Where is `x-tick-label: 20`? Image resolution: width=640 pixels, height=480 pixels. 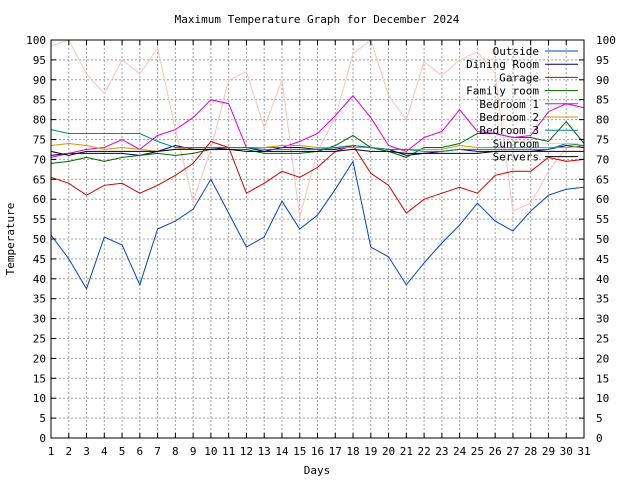 x-tick-label: 20 is located at coordinates (388, 451).